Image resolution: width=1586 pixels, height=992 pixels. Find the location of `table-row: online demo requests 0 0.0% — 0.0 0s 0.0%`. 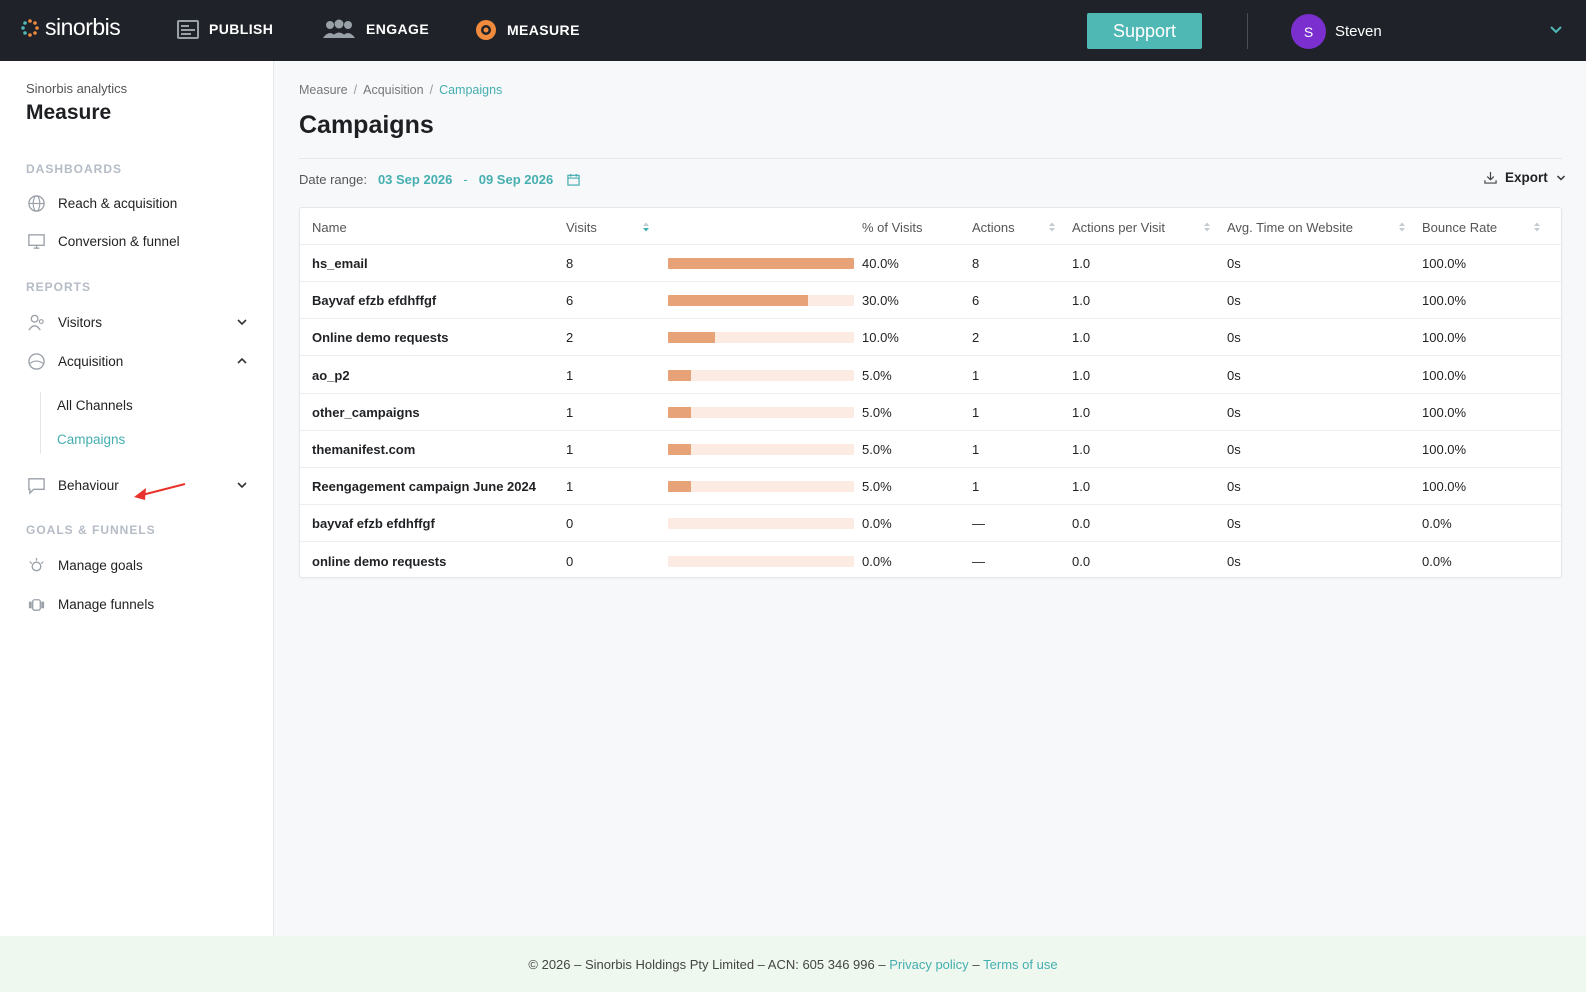

table-row: online demo requests 0 0.0% — 0.0 0s 0.0% is located at coordinates (930, 561).